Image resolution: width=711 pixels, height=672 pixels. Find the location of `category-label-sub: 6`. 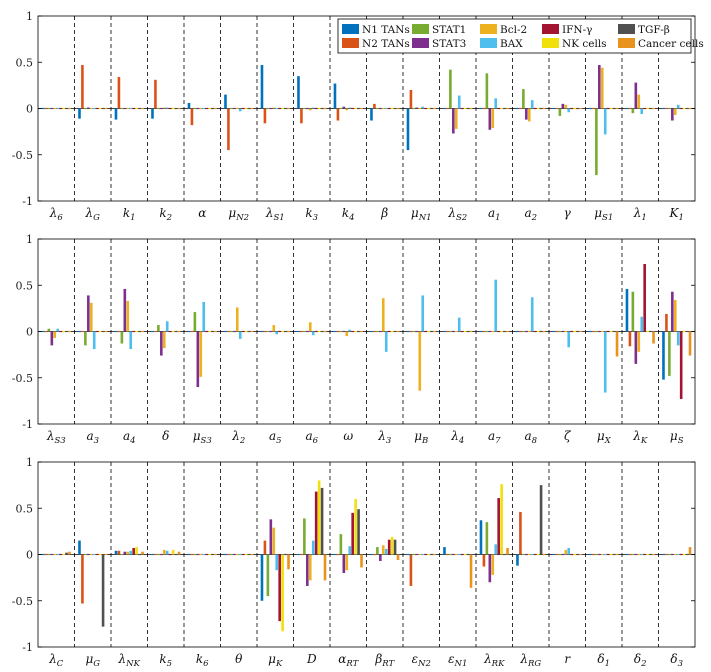

category-label-sub: 6 is located at coordinates (206, 664).